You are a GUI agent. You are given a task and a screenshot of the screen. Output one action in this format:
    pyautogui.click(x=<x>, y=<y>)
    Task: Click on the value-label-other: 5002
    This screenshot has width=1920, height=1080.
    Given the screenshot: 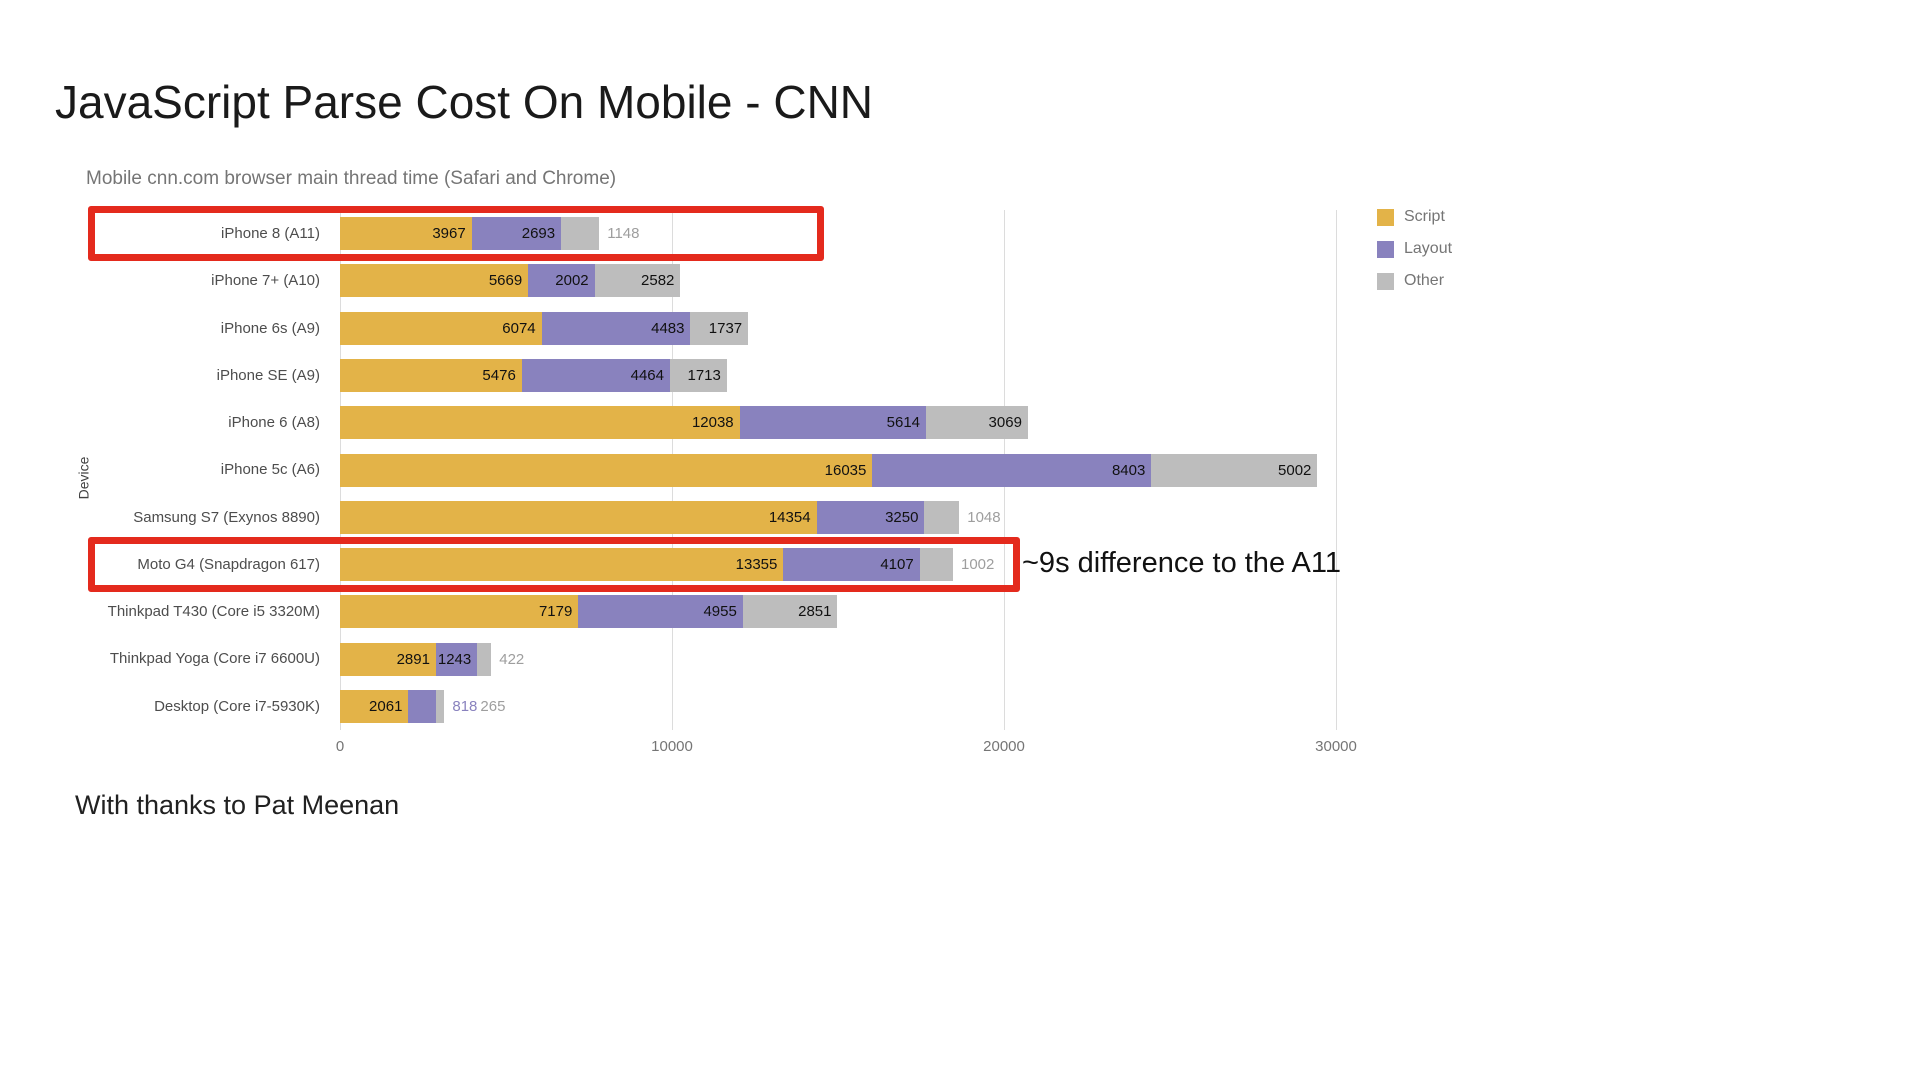 What is the action you would take?
    pyautogui.click(x=1295, y=470)
    